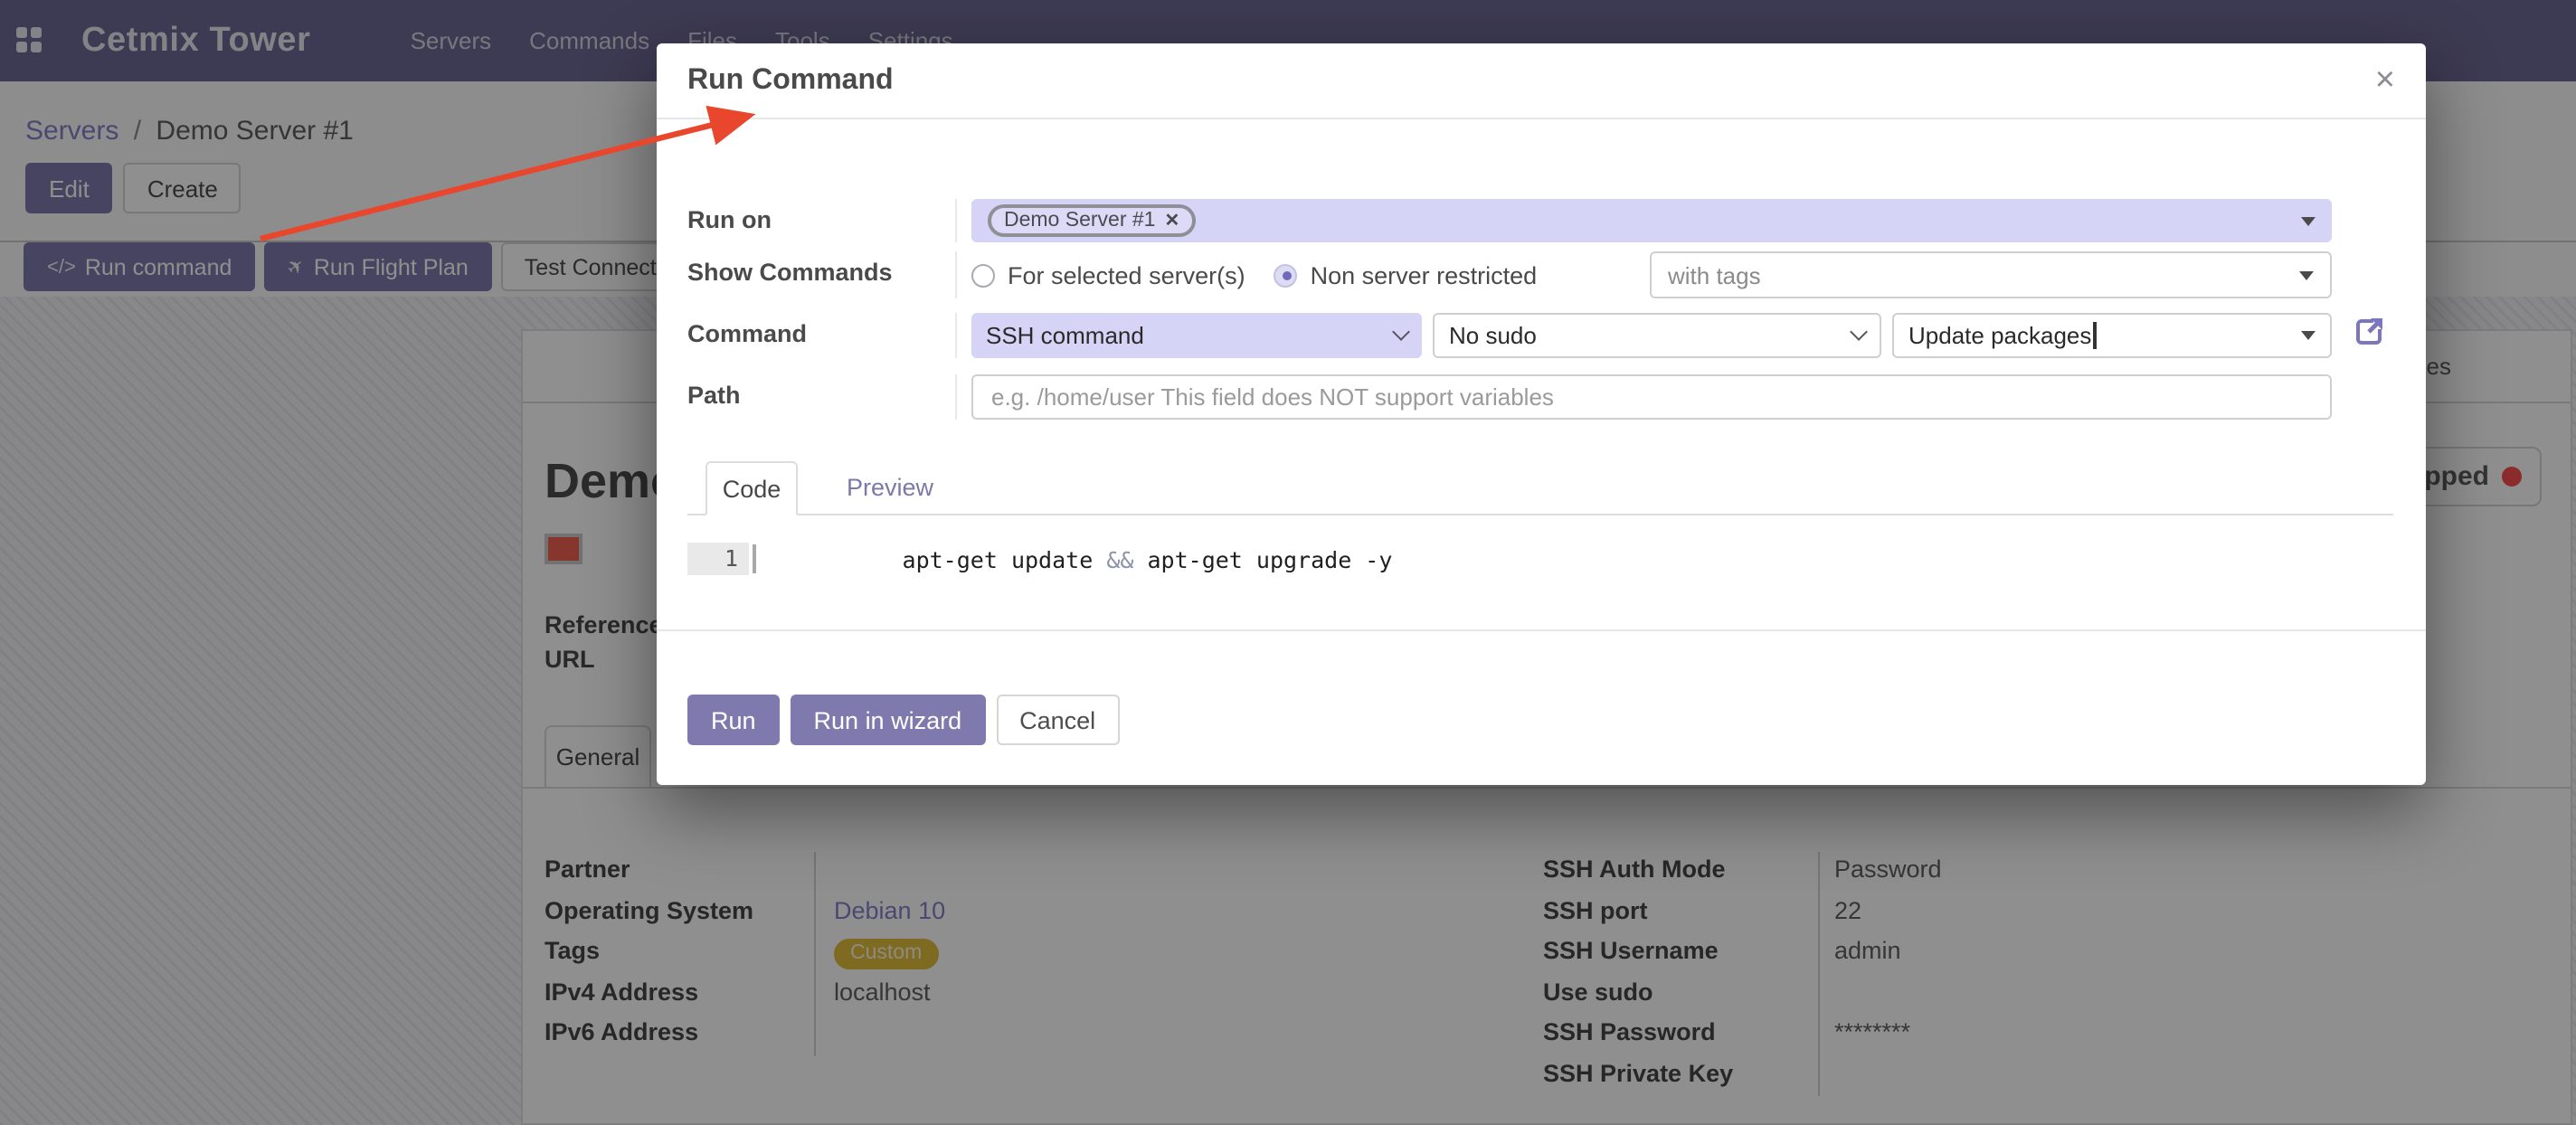  I want to click on radio-non-server-restricted, so click(1286, 275).